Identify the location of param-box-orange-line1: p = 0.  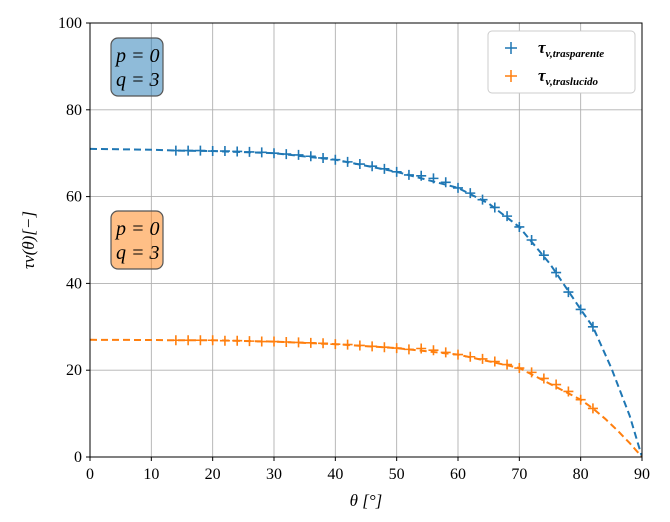
(137, 229).